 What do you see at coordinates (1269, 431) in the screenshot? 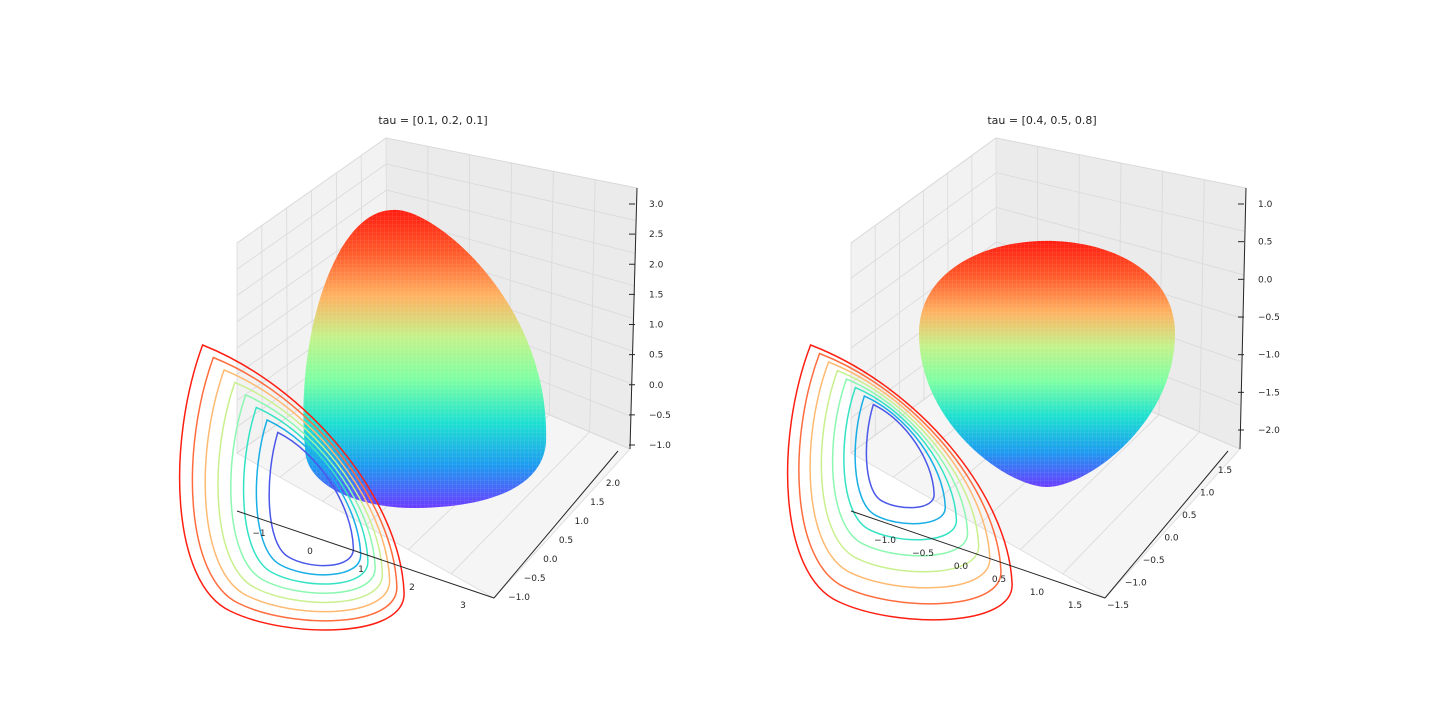
I see `z-tick-label: −2.0` at bounding box center [1269, 431].